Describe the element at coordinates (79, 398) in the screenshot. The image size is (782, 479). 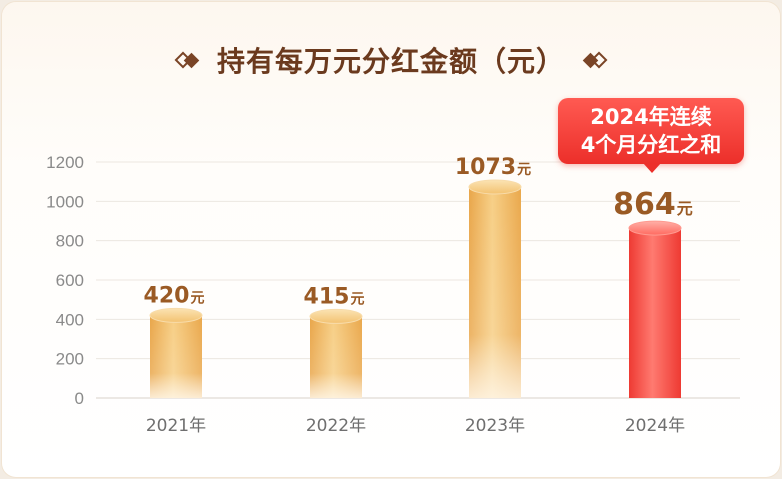
I see `y-tick-label: 0` at that location.